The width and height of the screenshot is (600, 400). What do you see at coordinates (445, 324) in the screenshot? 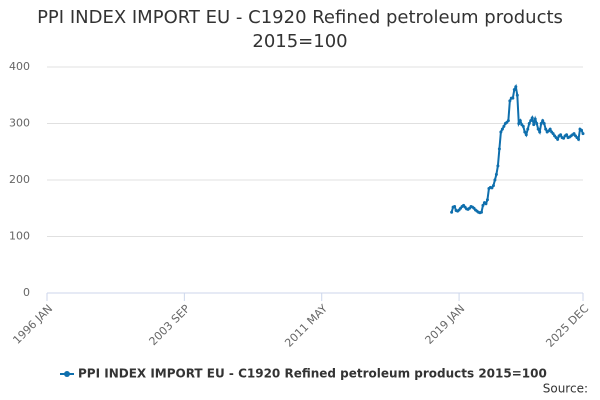
I see `x-tick-label: 2019 JAN` at bounding box center [445, 324].